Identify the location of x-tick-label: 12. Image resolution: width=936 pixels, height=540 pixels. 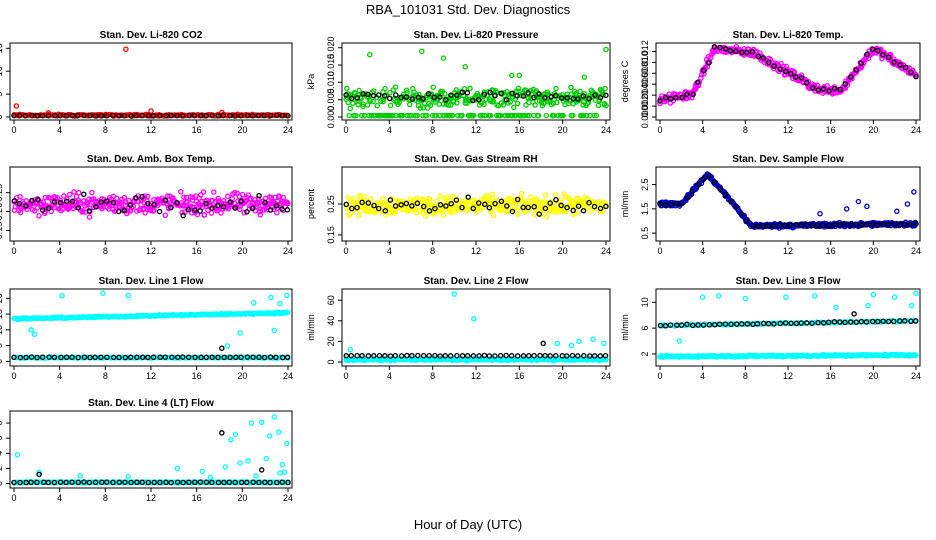
(151, 130).